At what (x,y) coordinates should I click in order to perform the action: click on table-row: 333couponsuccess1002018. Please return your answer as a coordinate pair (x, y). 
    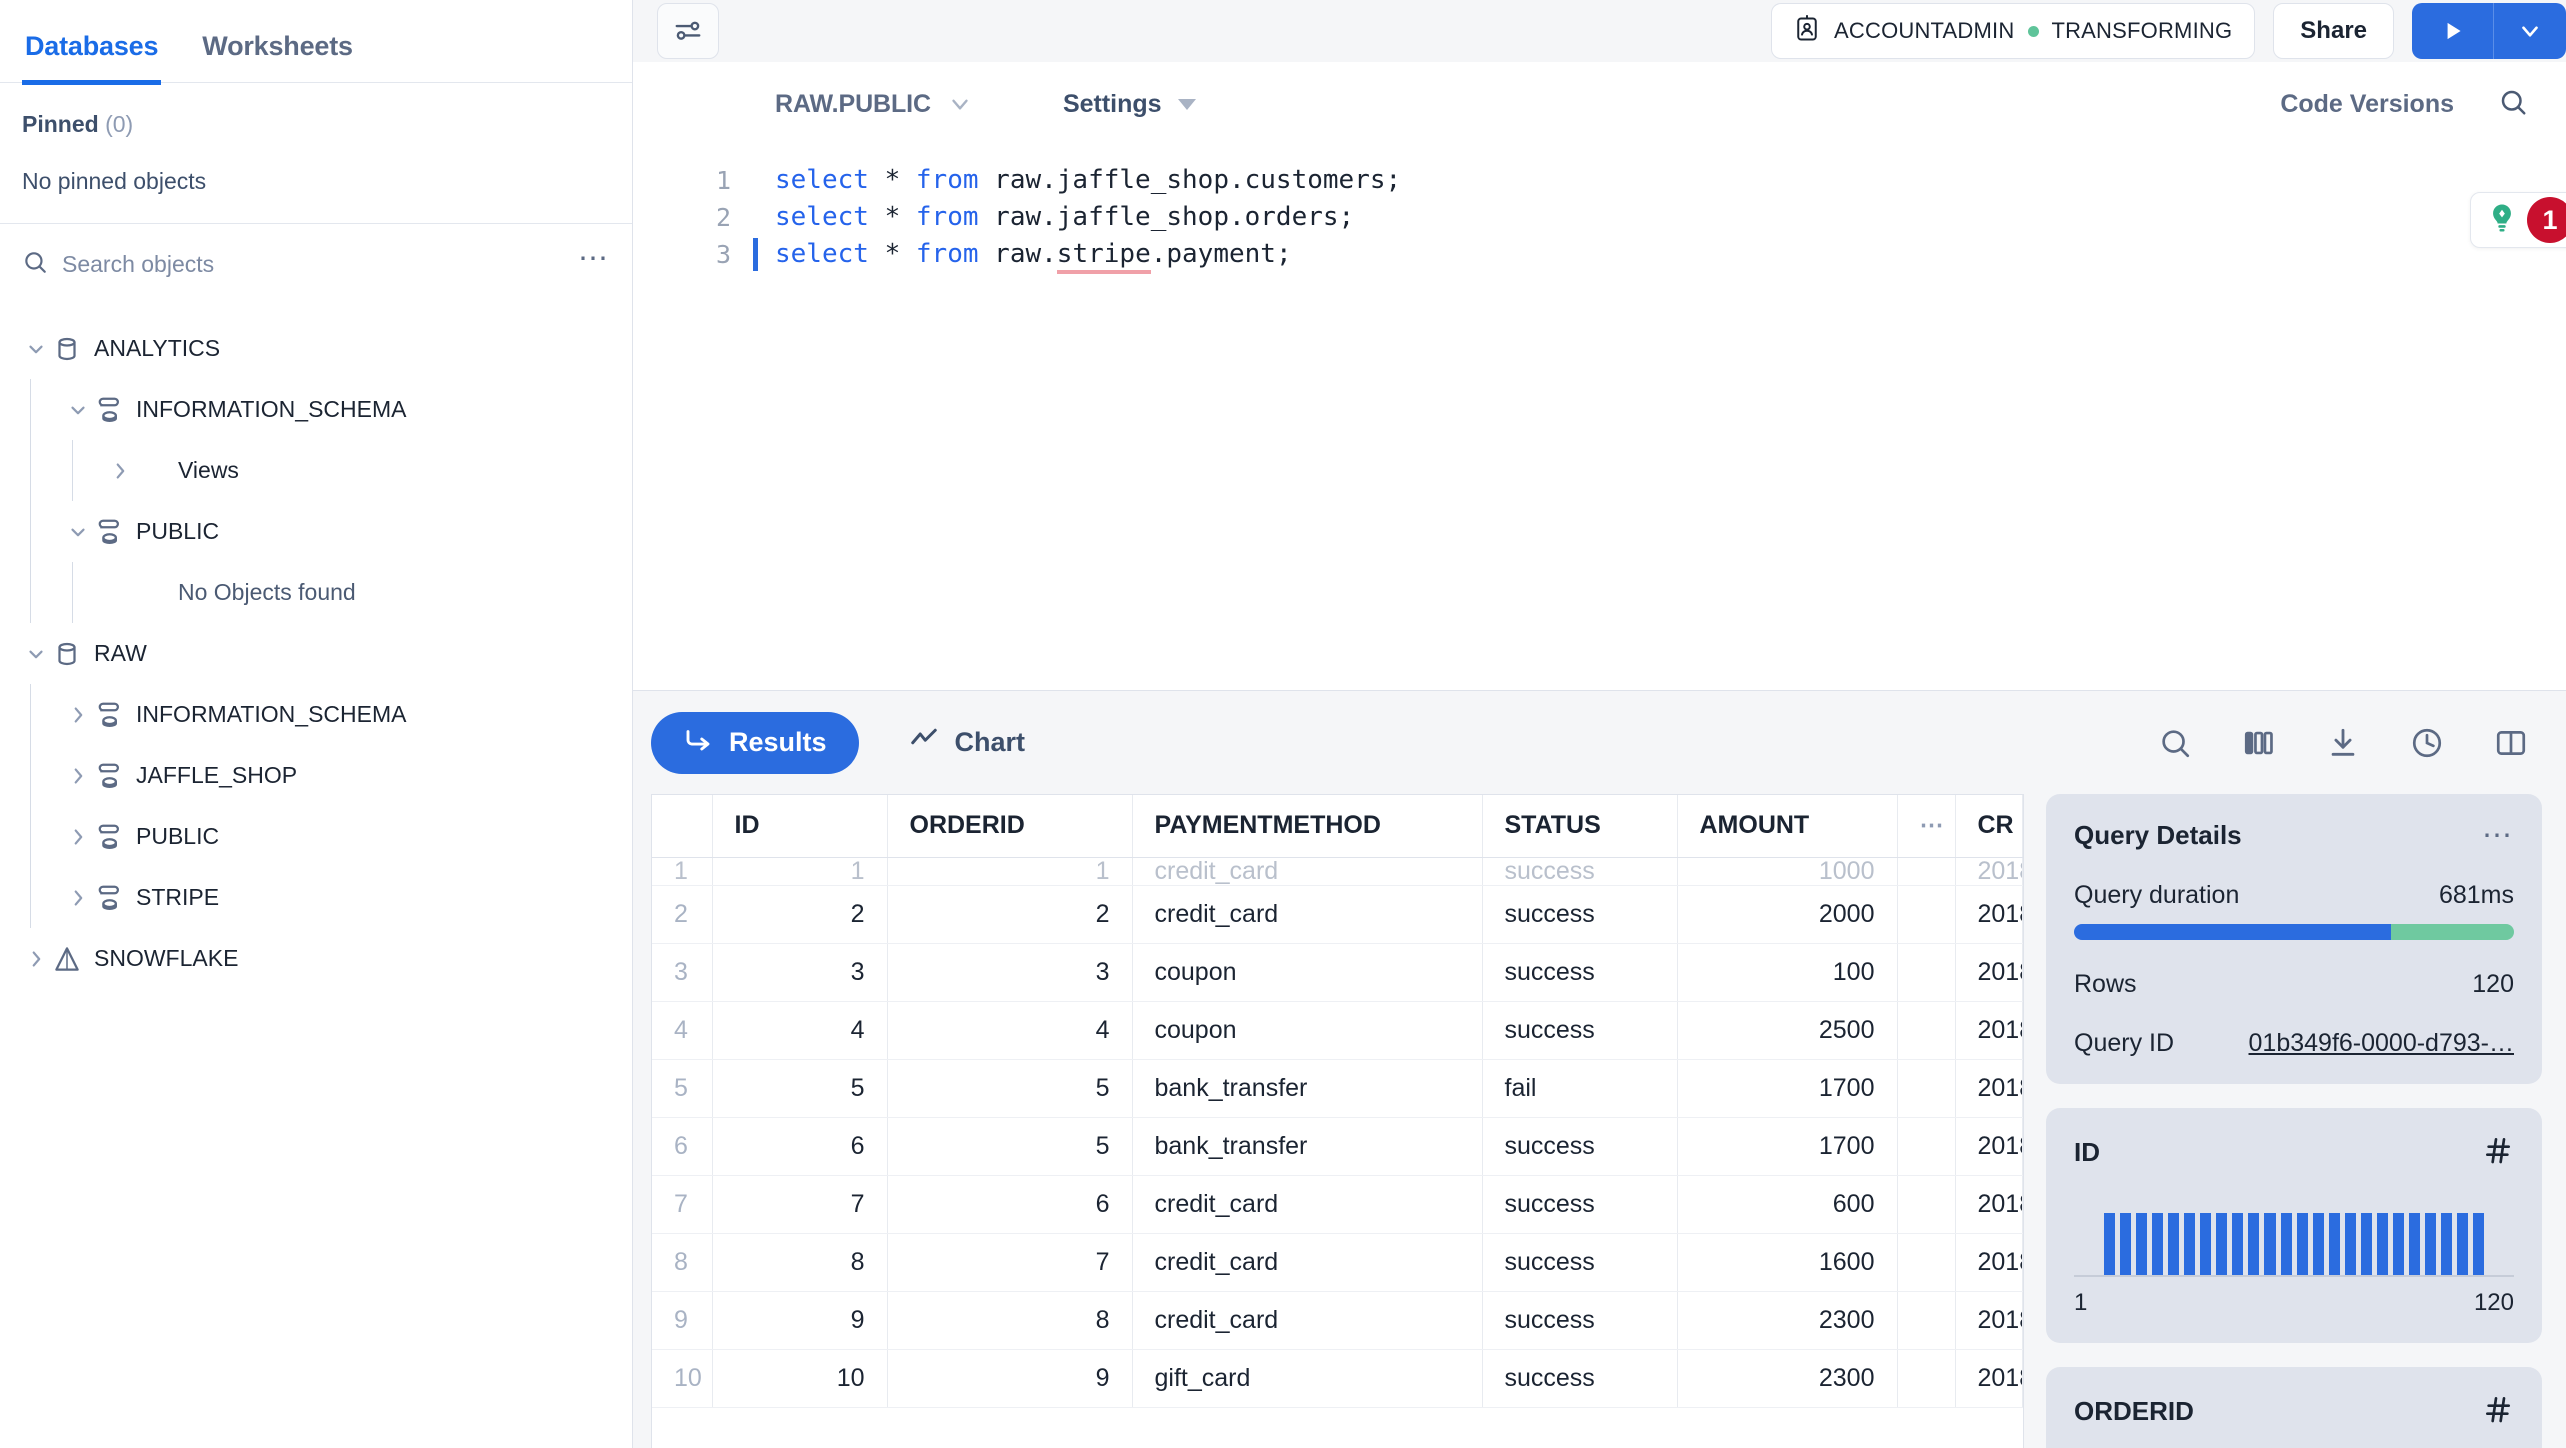
    Looking at the image, I should click on (1337, 972).